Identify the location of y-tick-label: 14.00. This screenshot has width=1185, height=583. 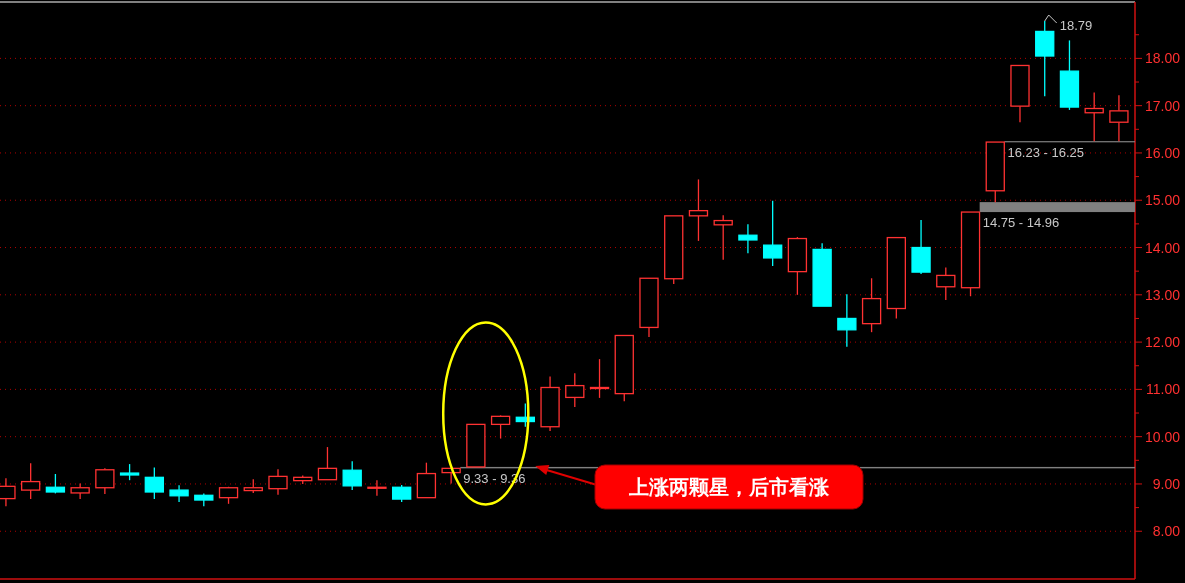
(1162, 247).